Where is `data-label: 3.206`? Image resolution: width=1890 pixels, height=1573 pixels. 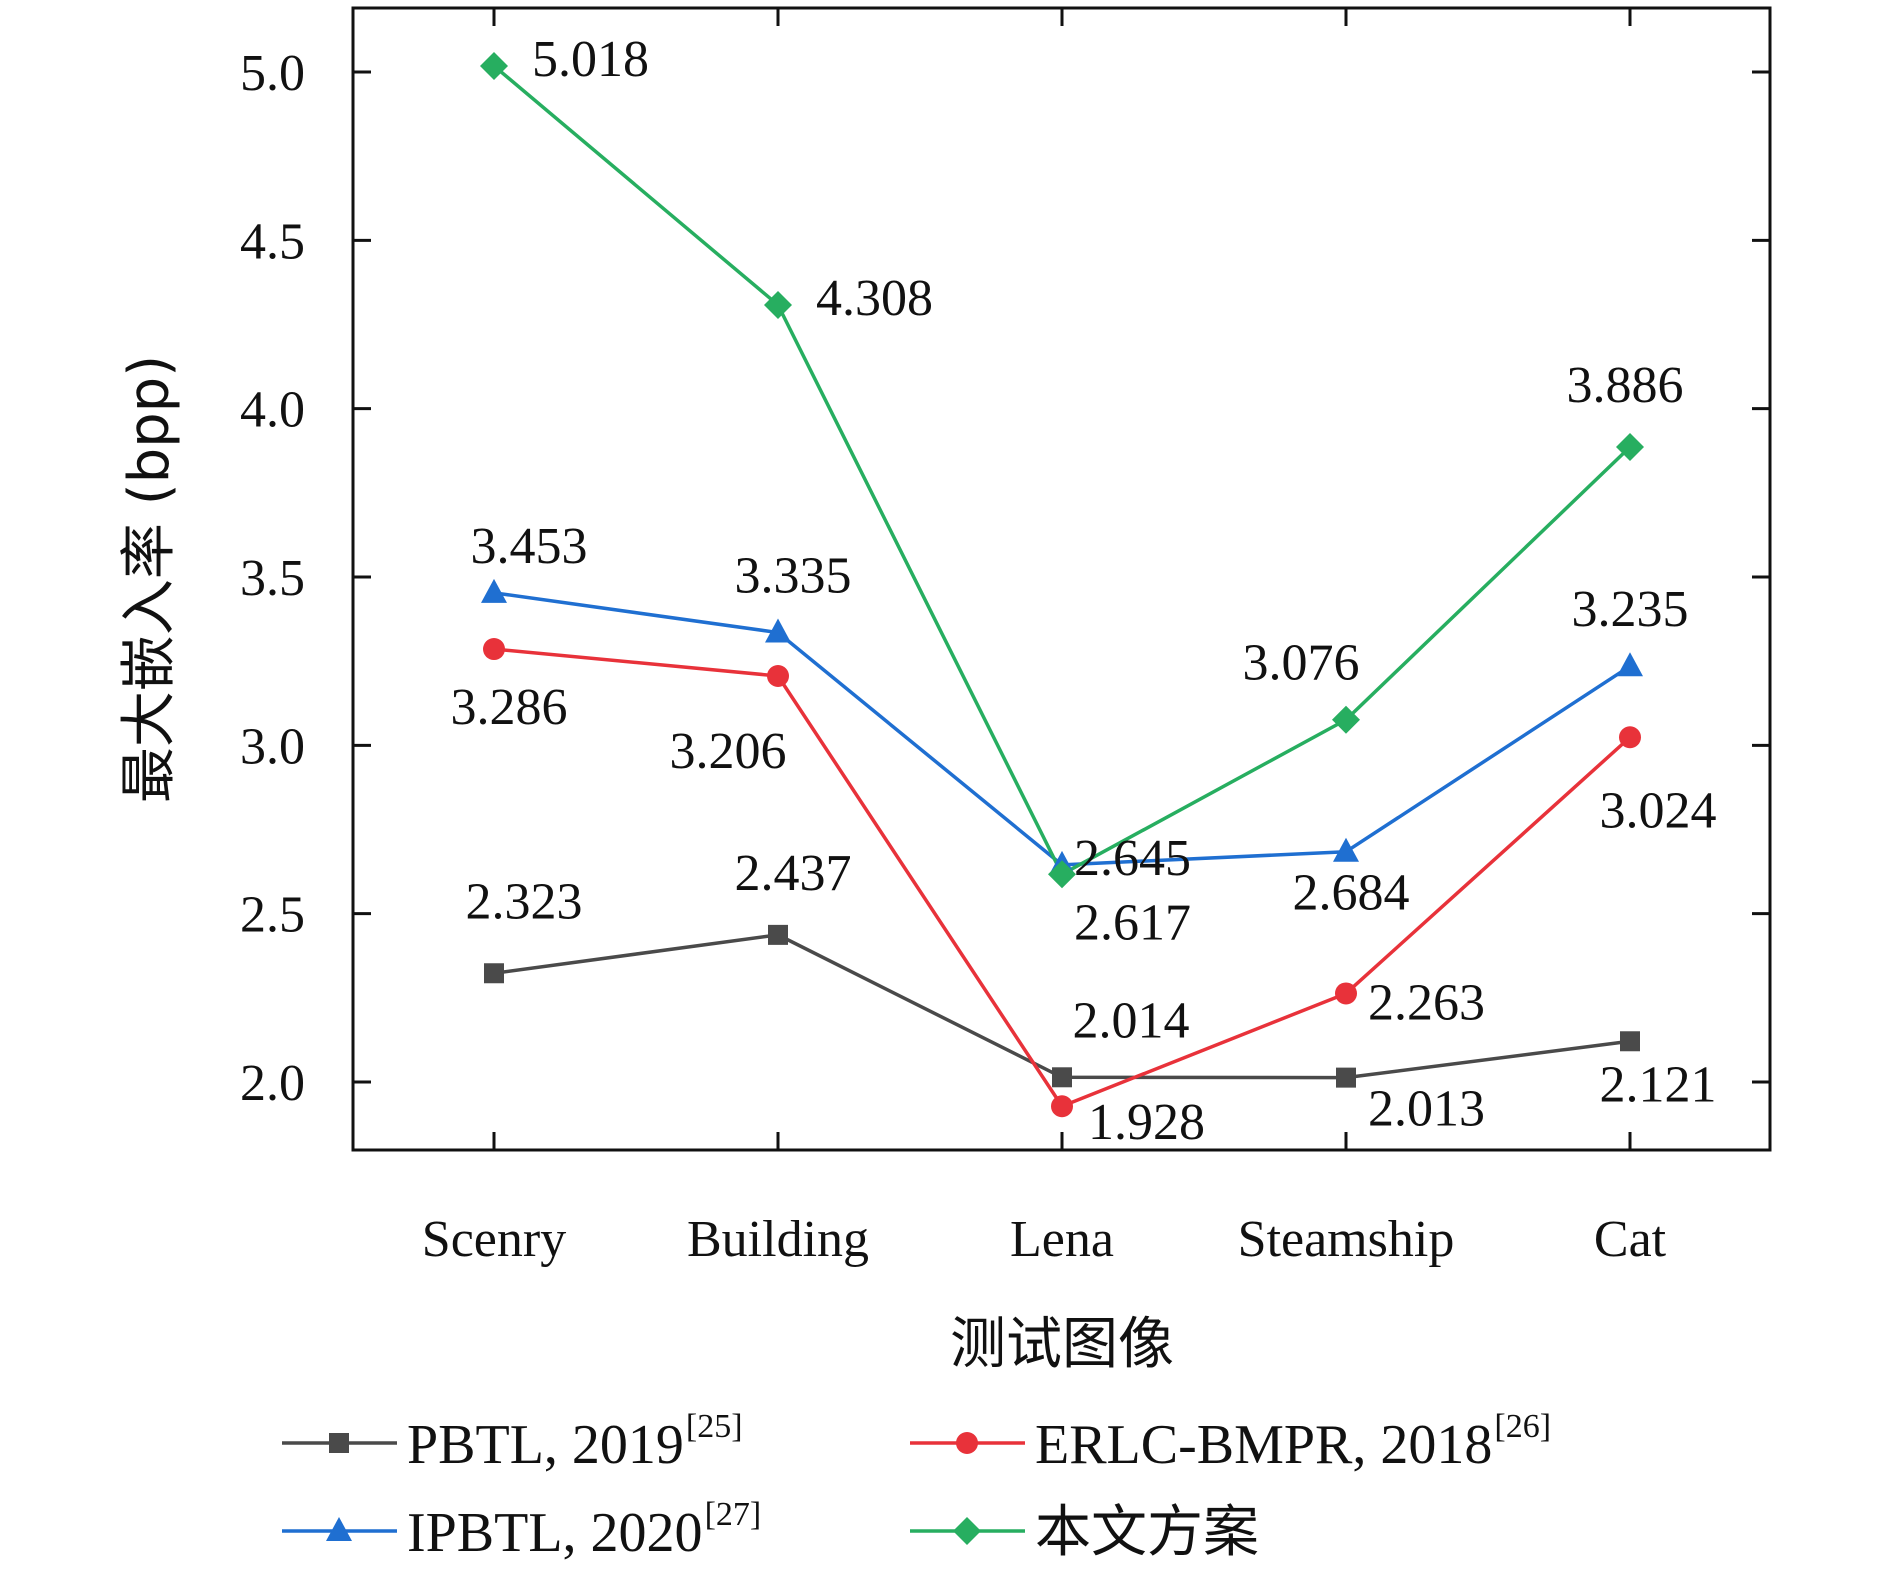
data-label: 3.206 is located at coordinates (728, 751).